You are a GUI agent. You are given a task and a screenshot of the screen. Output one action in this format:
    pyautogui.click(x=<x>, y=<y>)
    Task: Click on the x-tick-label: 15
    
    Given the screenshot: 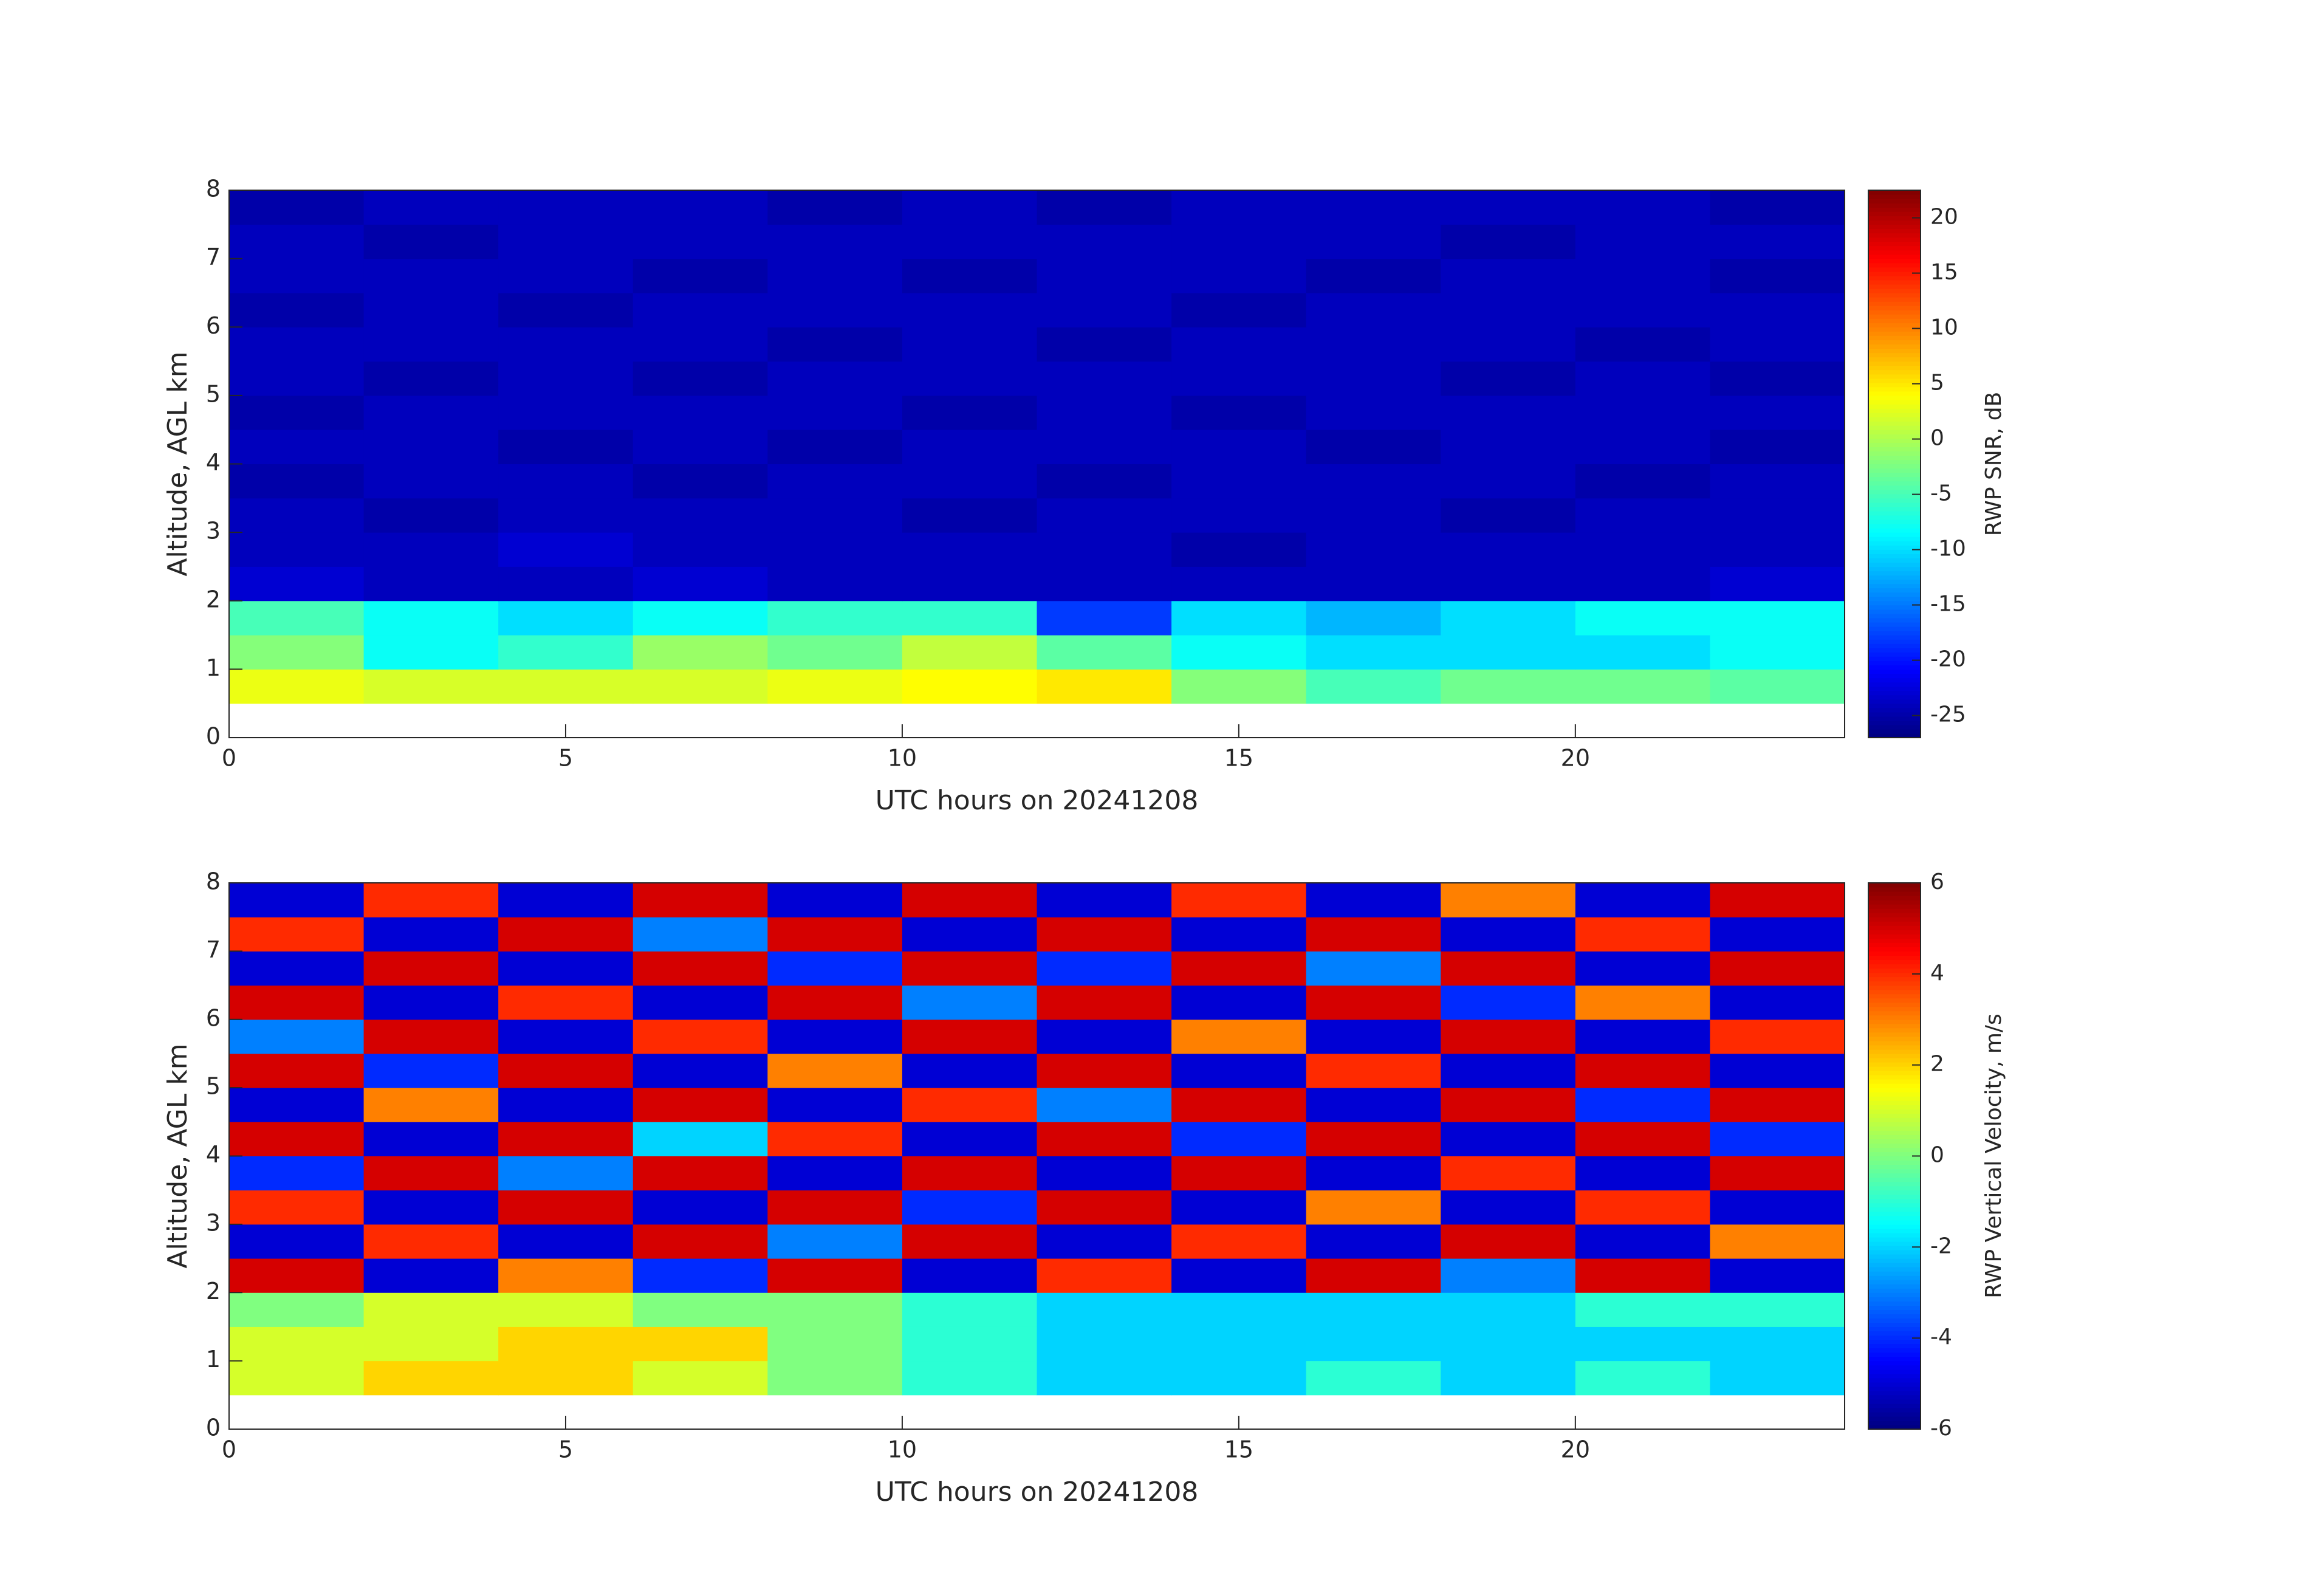 What is the action you would take?
    pyautogui.click(x=1239, y=1449)
    